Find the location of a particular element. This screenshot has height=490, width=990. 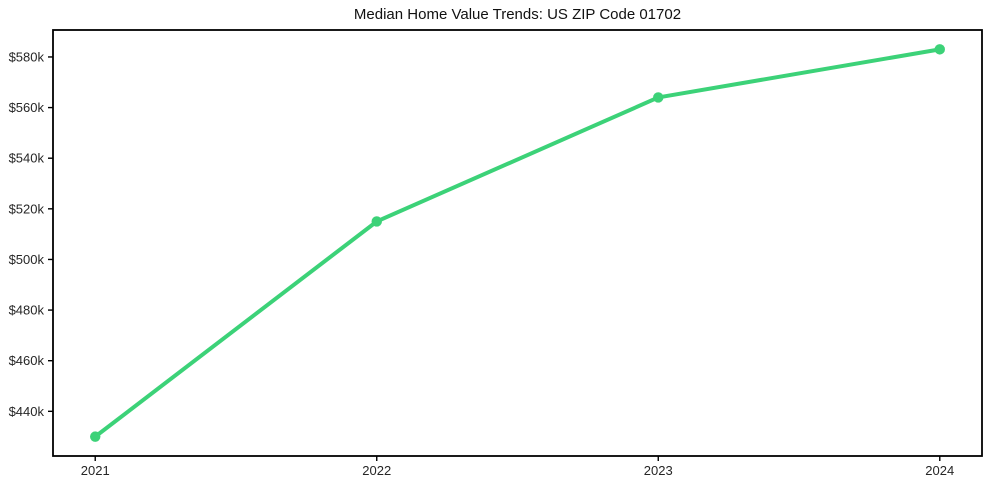

x-tick-label: 2021 is located at coordinates (95, 470).